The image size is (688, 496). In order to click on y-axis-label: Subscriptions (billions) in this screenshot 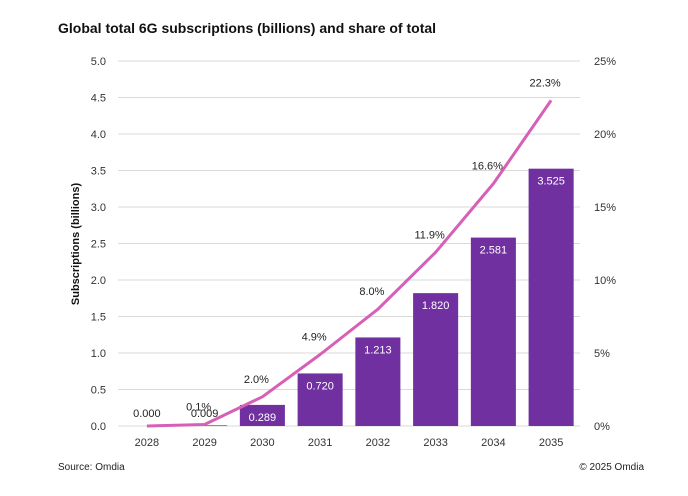, I will do `click(76, 244)`.